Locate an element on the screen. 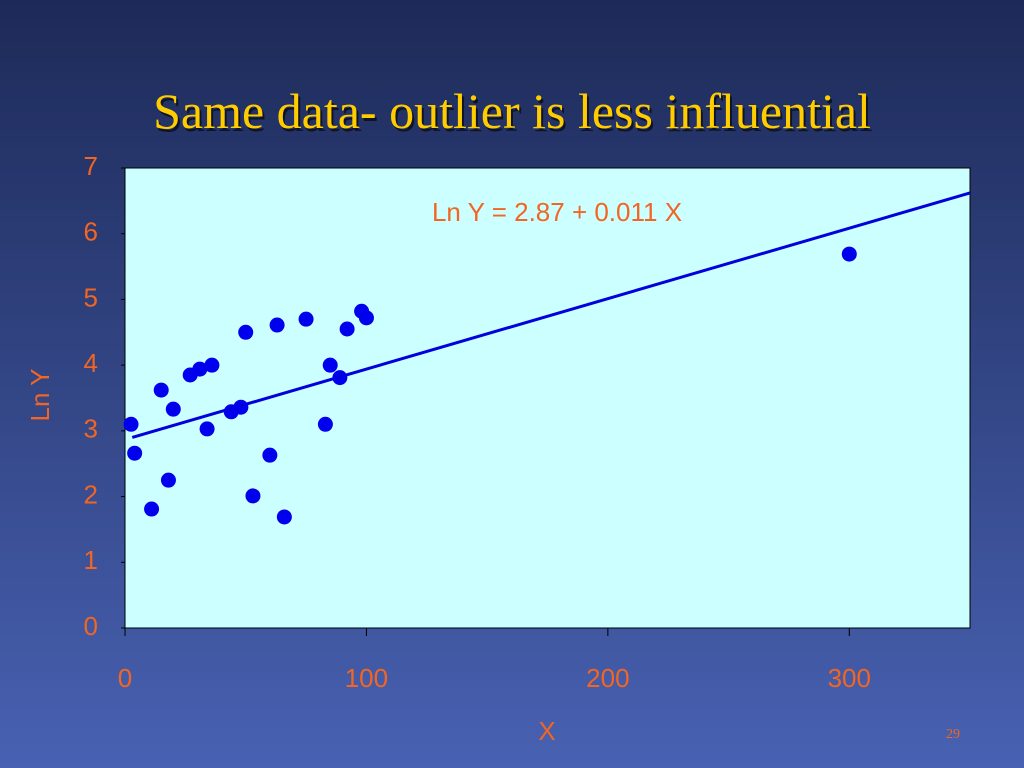 This screenshot has height=768, width=1024. title-shadow: Same data- outlier is less influential is located at coordinates (514, 114).